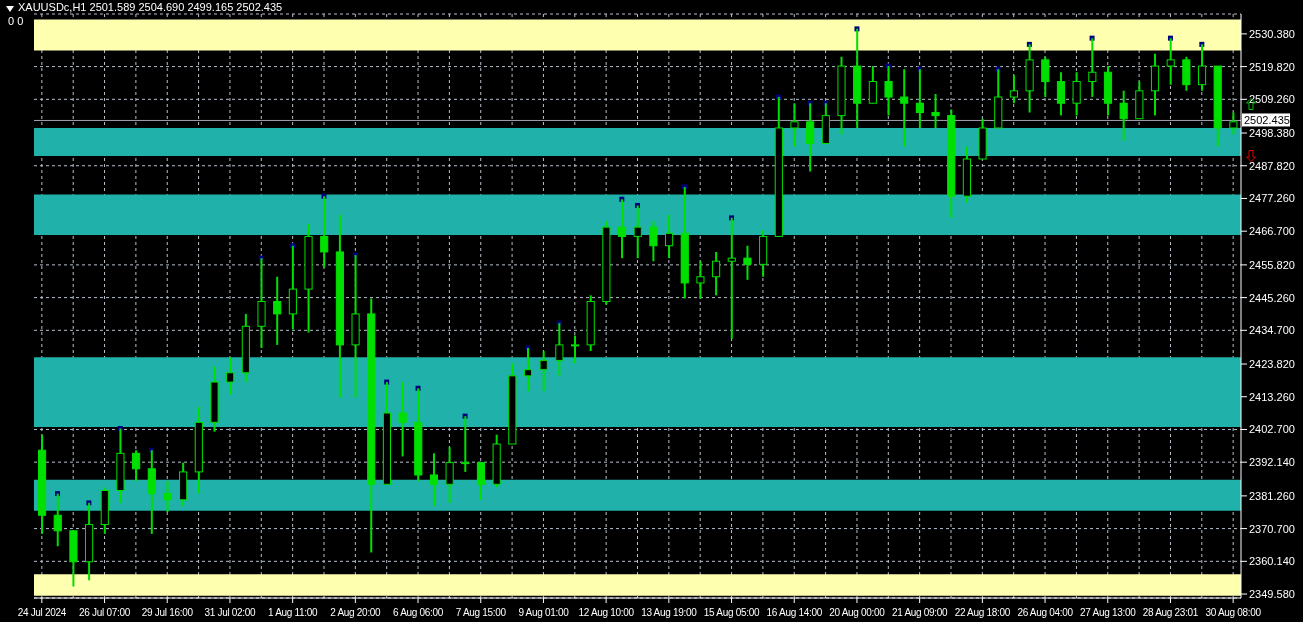 Image resolution: width=1303 pixels, height=622 pixels. Describe the element at coordinates (1108, 612) in the screenshot. I see `x-tick-label: 27 Aug 13:00` at that location.